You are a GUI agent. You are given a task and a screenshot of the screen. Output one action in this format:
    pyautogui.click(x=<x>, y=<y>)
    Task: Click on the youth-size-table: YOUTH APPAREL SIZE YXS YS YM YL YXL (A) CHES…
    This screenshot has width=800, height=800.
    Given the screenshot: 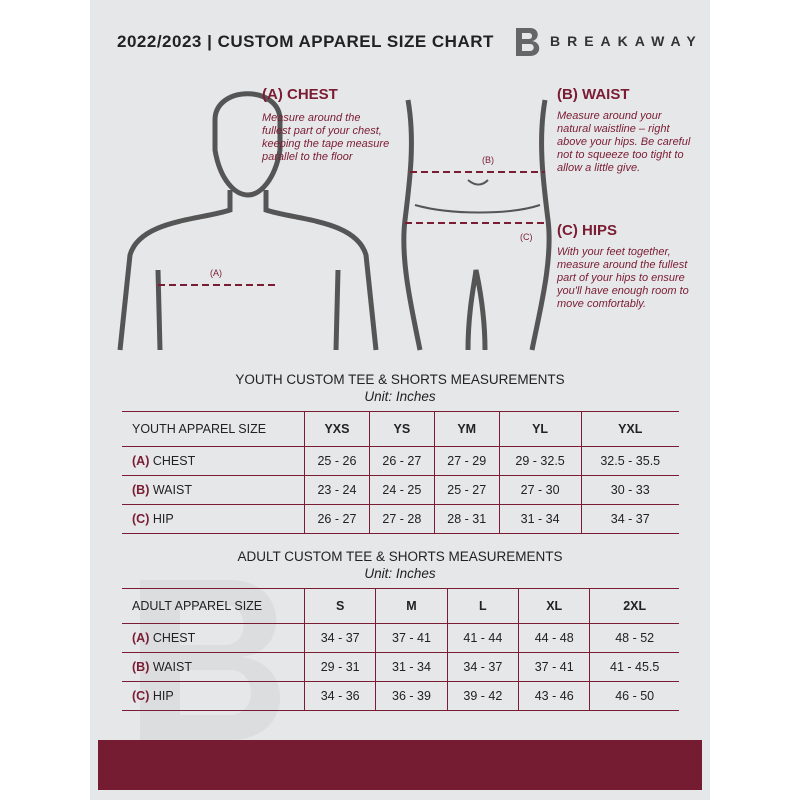 What is the action you would take?
    pyautogui.click(x=400, y=472)
    